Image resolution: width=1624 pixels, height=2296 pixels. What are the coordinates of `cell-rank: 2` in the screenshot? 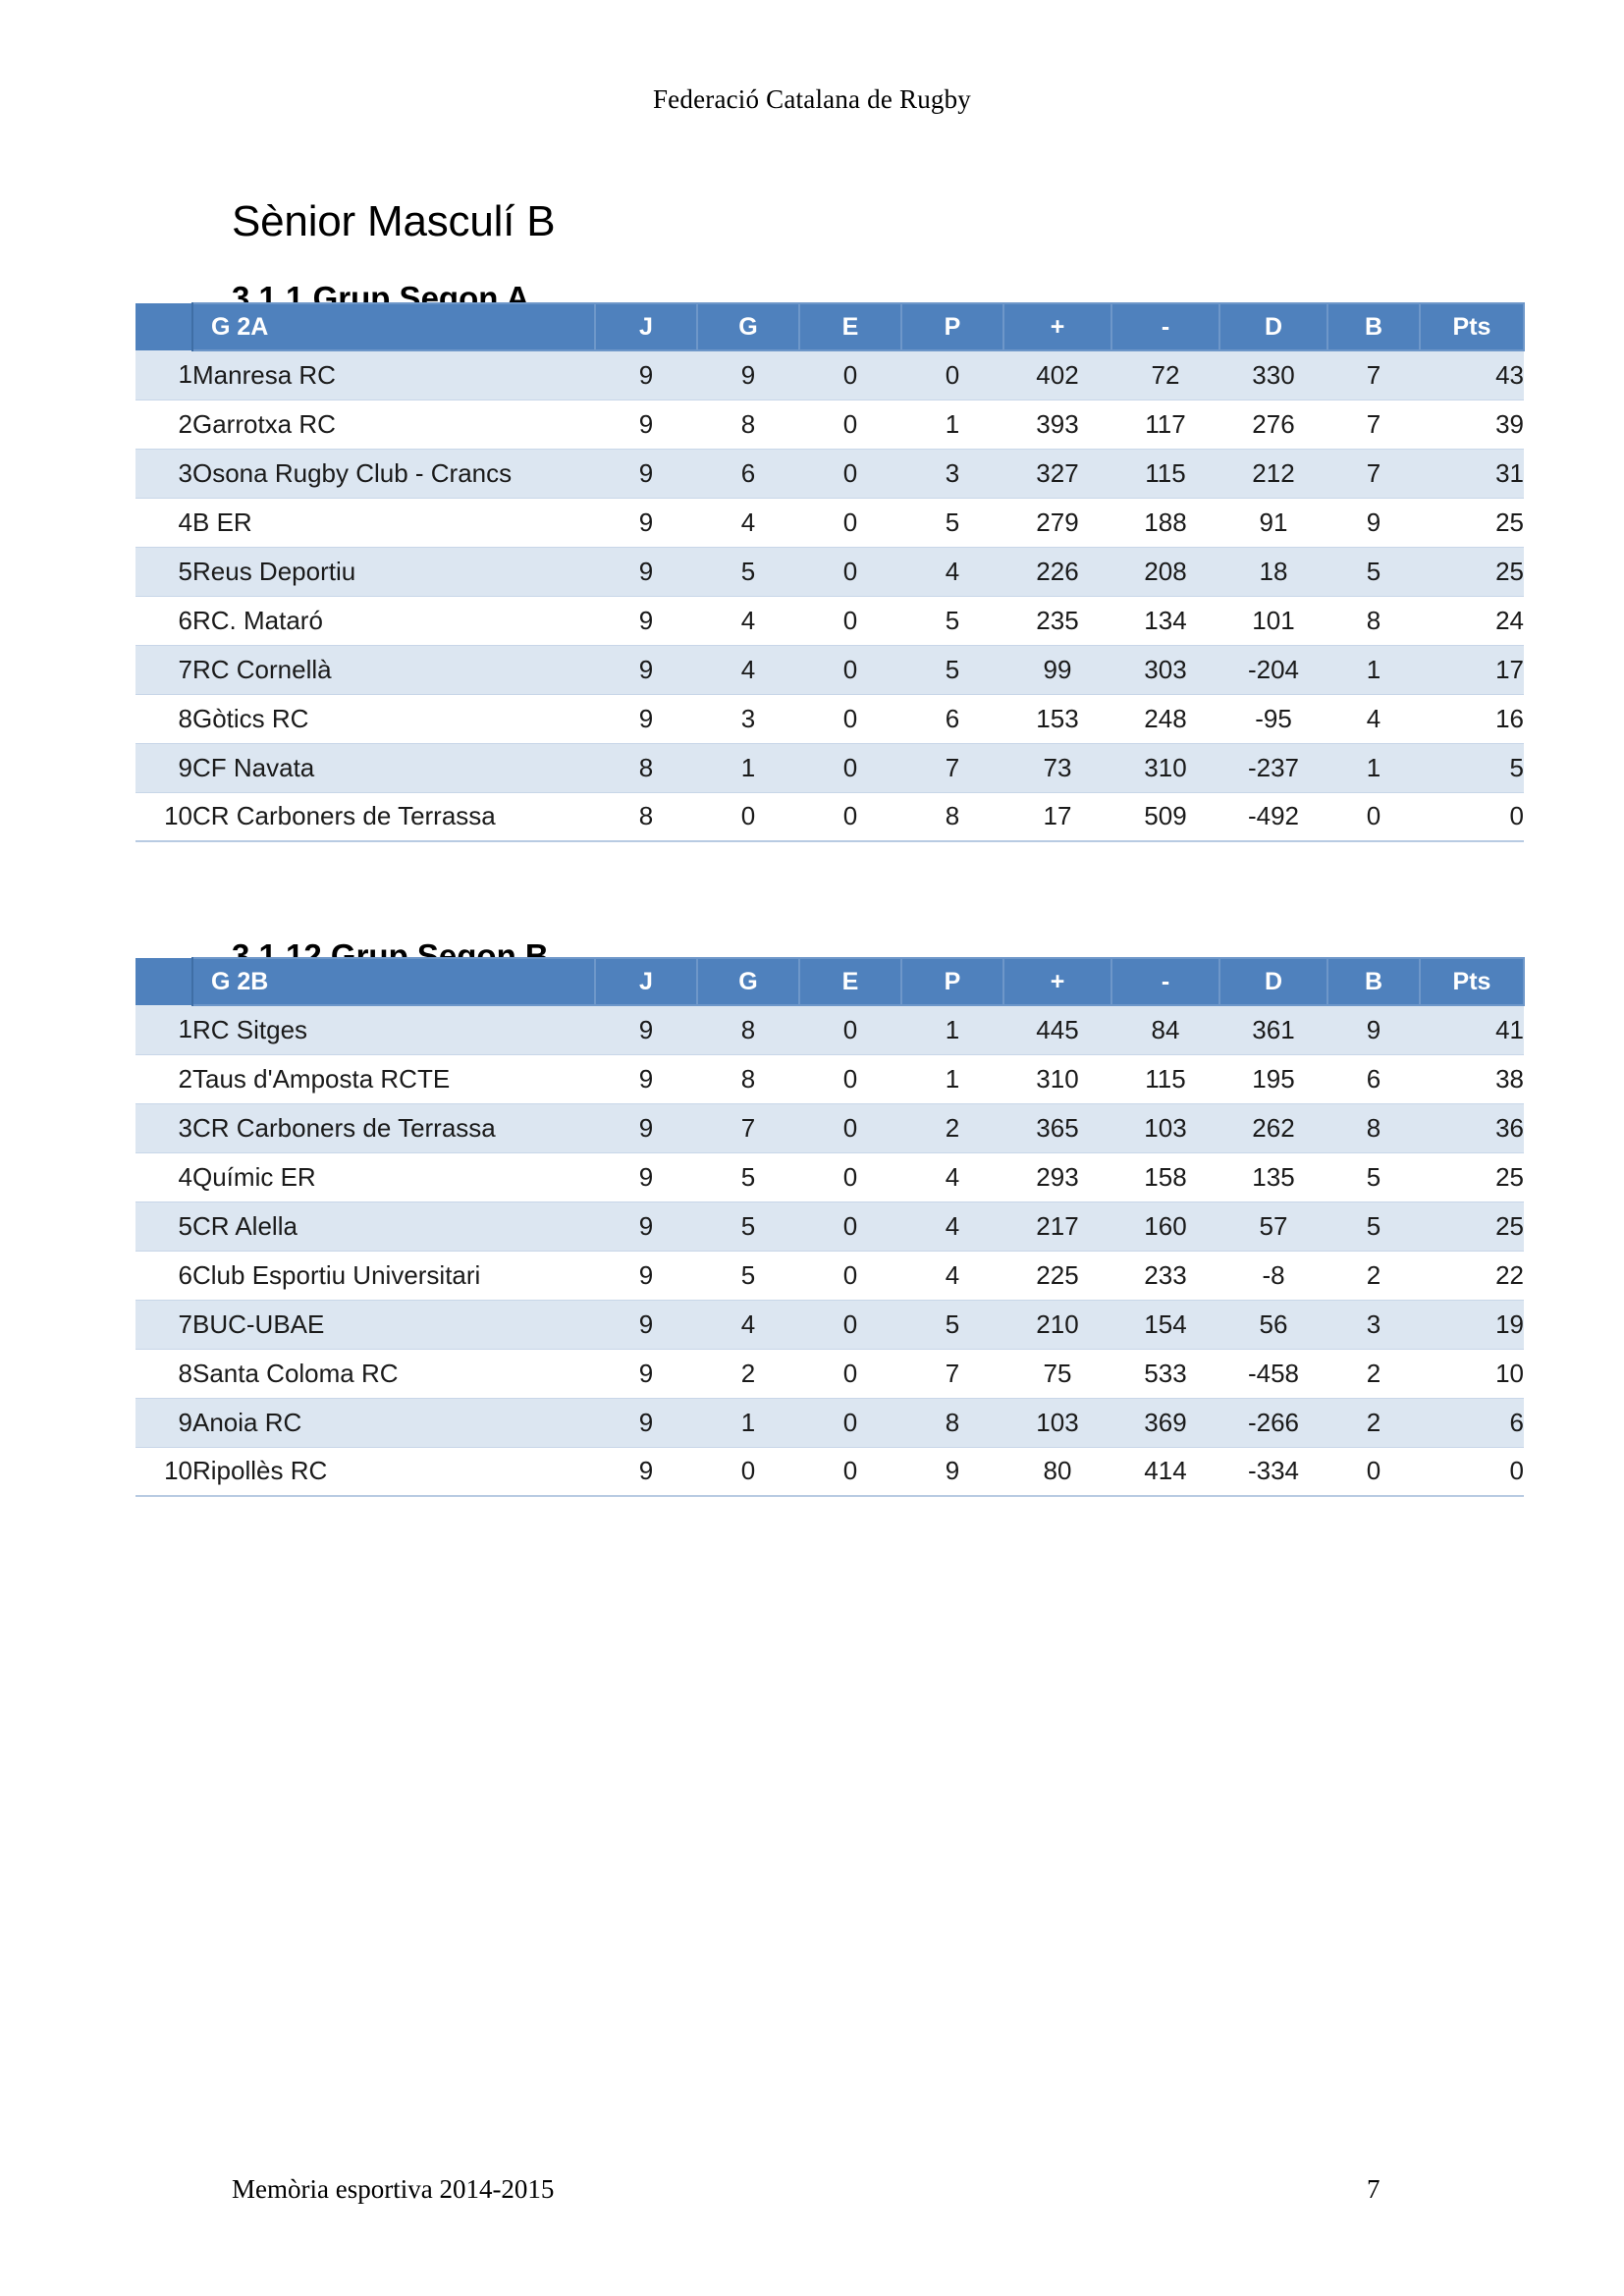 It's located at (163, 425).